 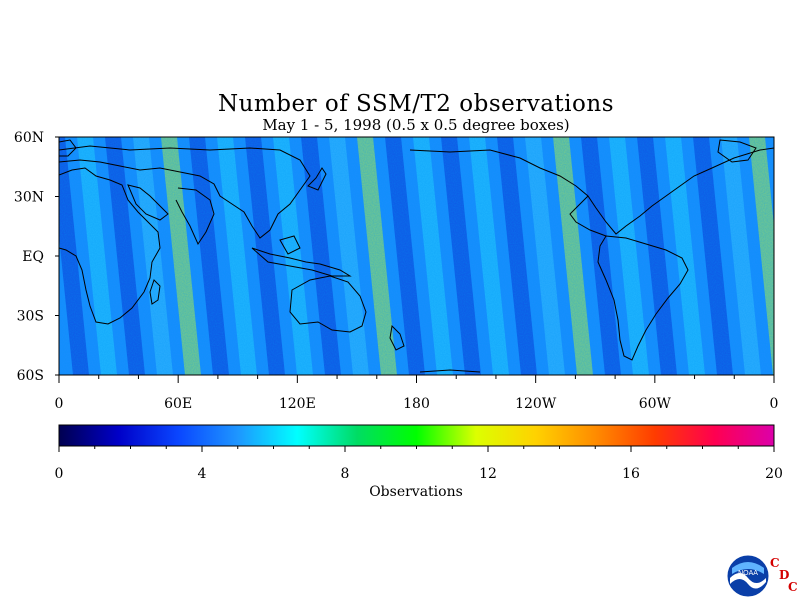 What do you see at coordinates (29, 198) in the screenshot?
I see `lat-tick-label: 30N` at bounding box center [29, 198].